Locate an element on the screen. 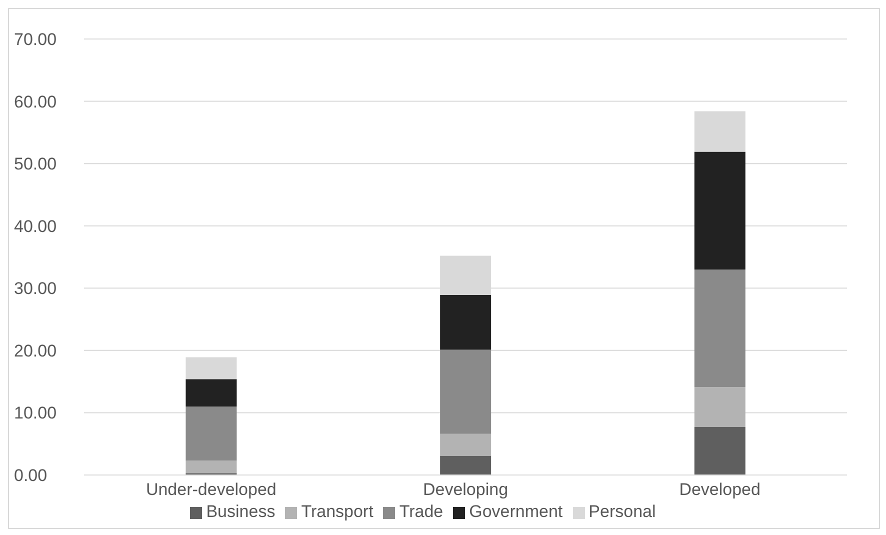 The width and height of the screenshot is (886, 535). y-tick-label: 70.00 is located at coordinates (35, 40).